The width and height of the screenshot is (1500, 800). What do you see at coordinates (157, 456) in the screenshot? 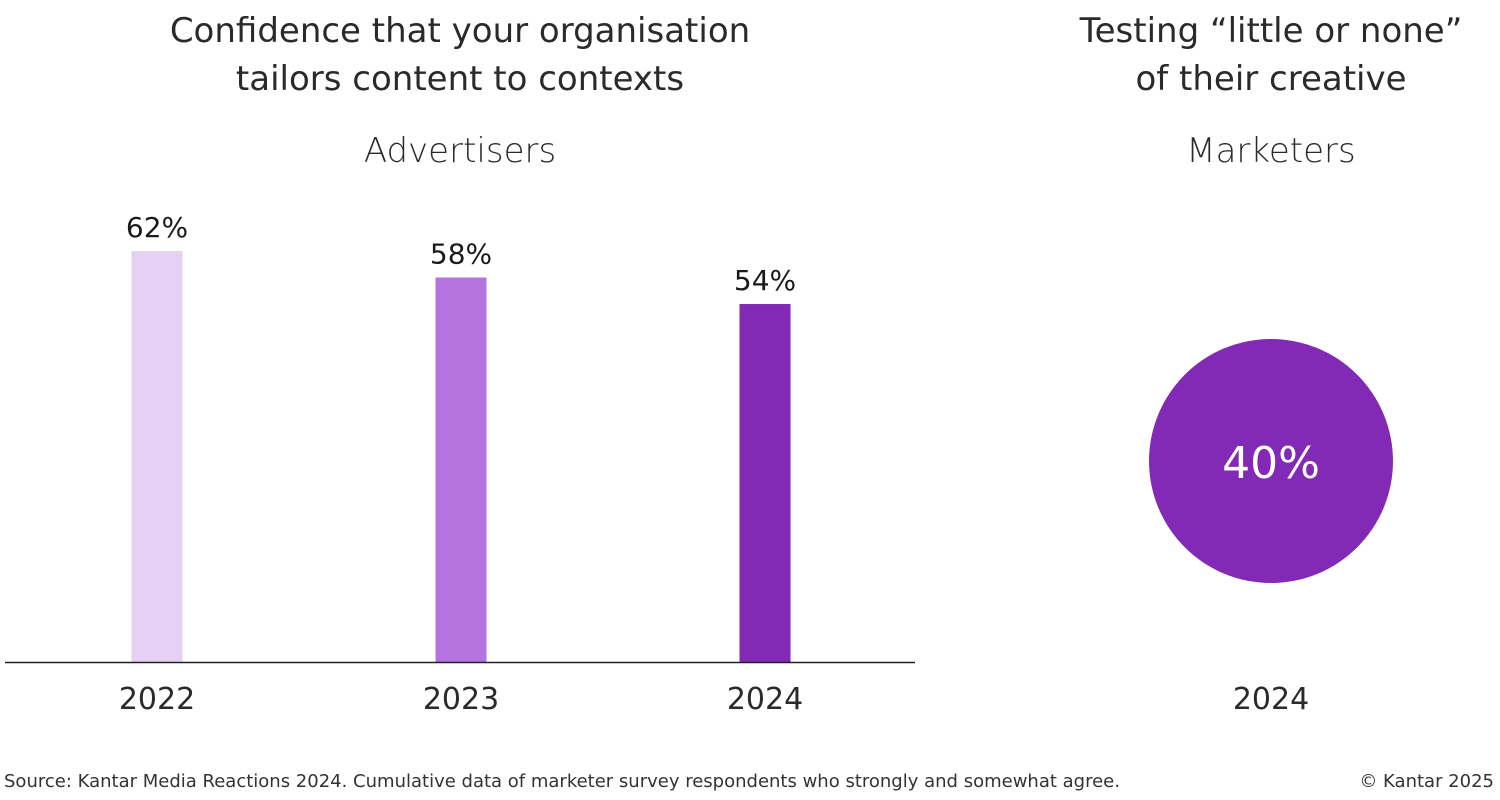
I see `bar-2022` at bounding box center [157, 456].